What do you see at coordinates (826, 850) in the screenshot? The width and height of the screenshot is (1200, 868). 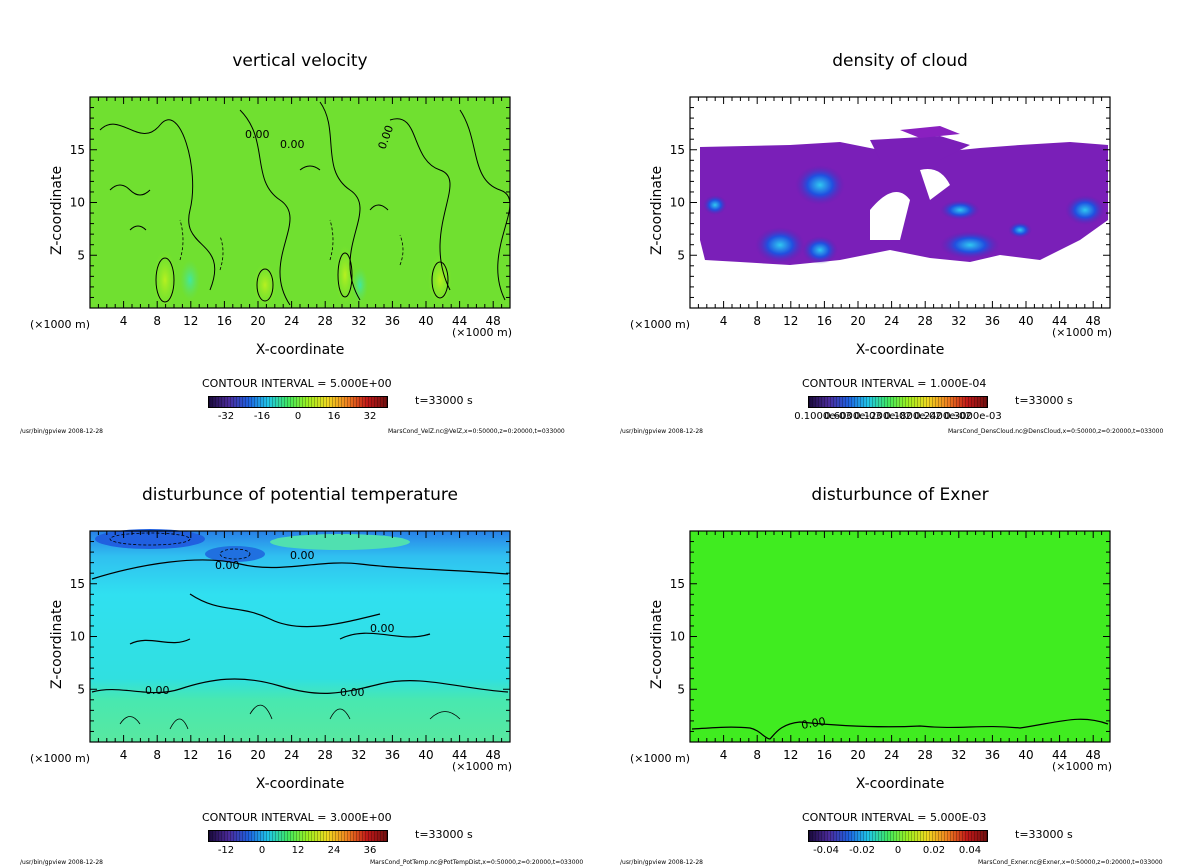 I see `colorbar-tick-label: -0.04` at bounding box center [826, 850].